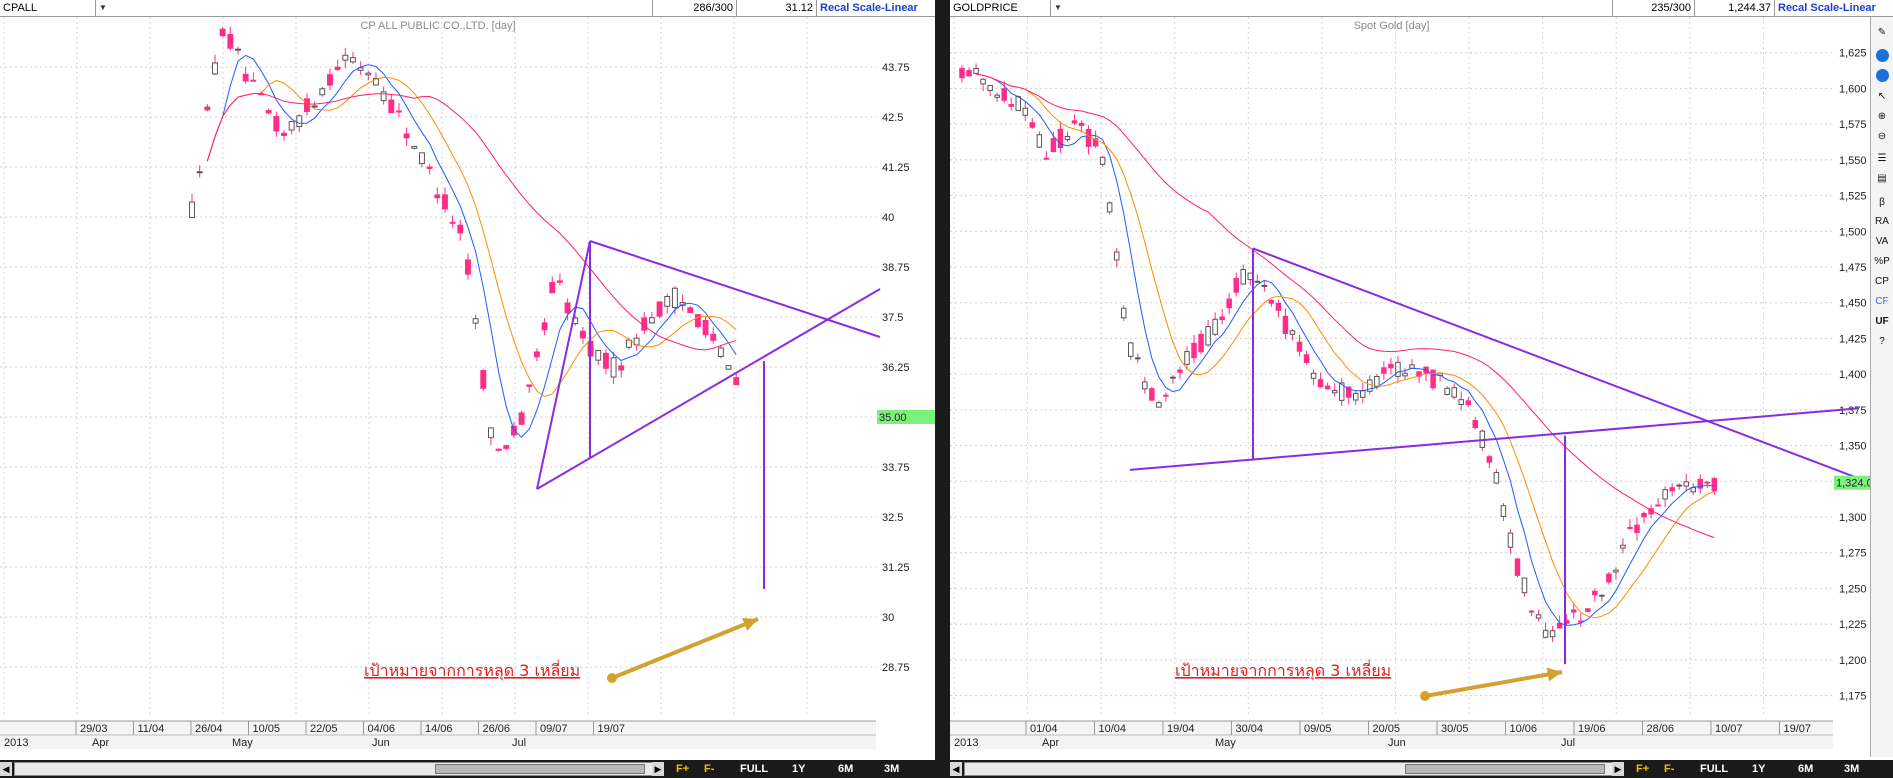 The image size is (1893, 778). What do you see at coordinates (1000, 8) in the screenshot?
I see `right-symbol-field: GOLDPRICE` at bounding box center [1000, 8].